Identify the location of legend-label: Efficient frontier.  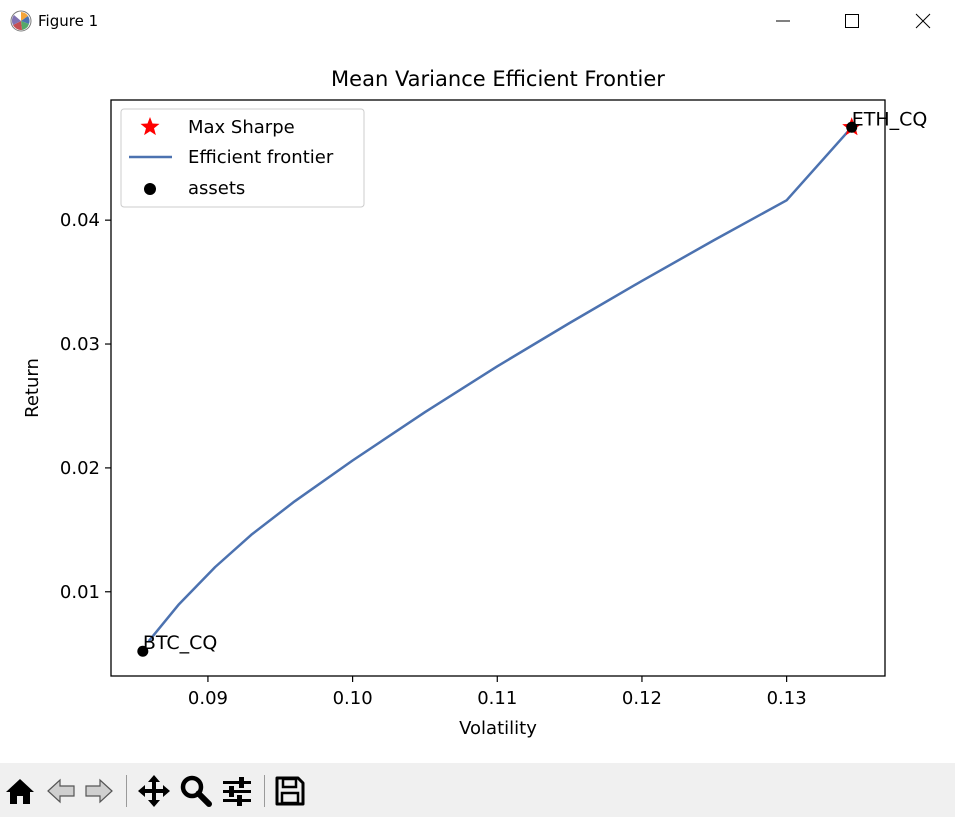
(261, 157).